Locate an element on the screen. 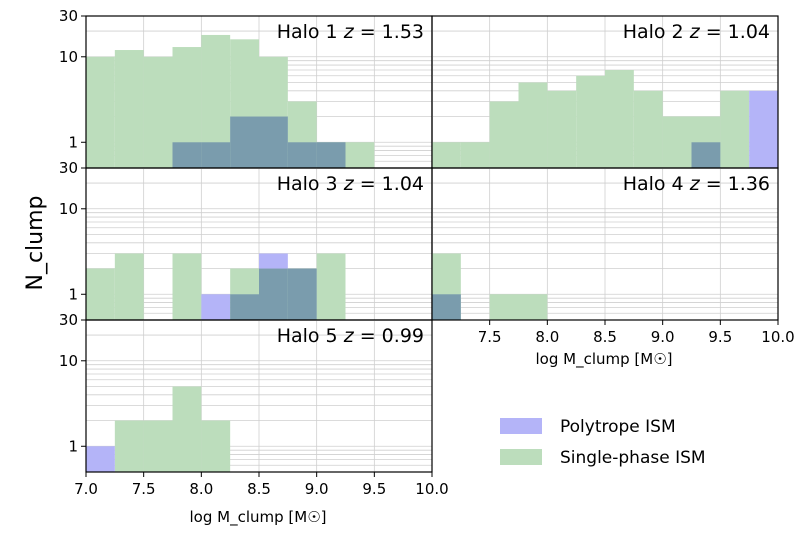 This screenshot has height=533, width=800. legend-swatch-polytrope is located at coordinates (521, 426).